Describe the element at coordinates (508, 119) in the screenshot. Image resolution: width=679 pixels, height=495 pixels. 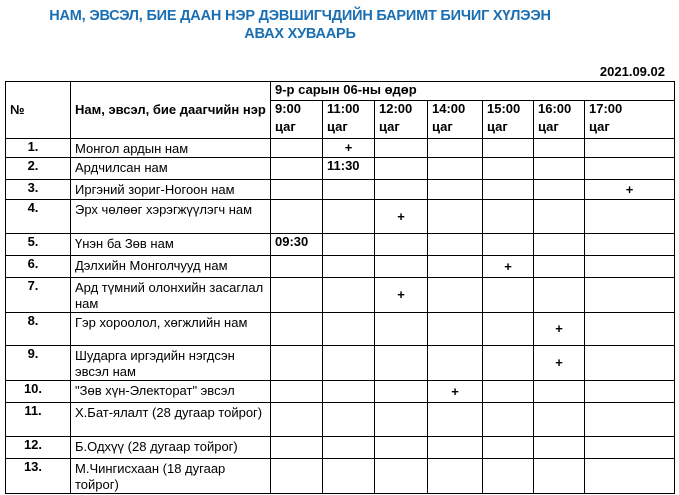
I see `header-time-4: 15:00 цаг` at that location.